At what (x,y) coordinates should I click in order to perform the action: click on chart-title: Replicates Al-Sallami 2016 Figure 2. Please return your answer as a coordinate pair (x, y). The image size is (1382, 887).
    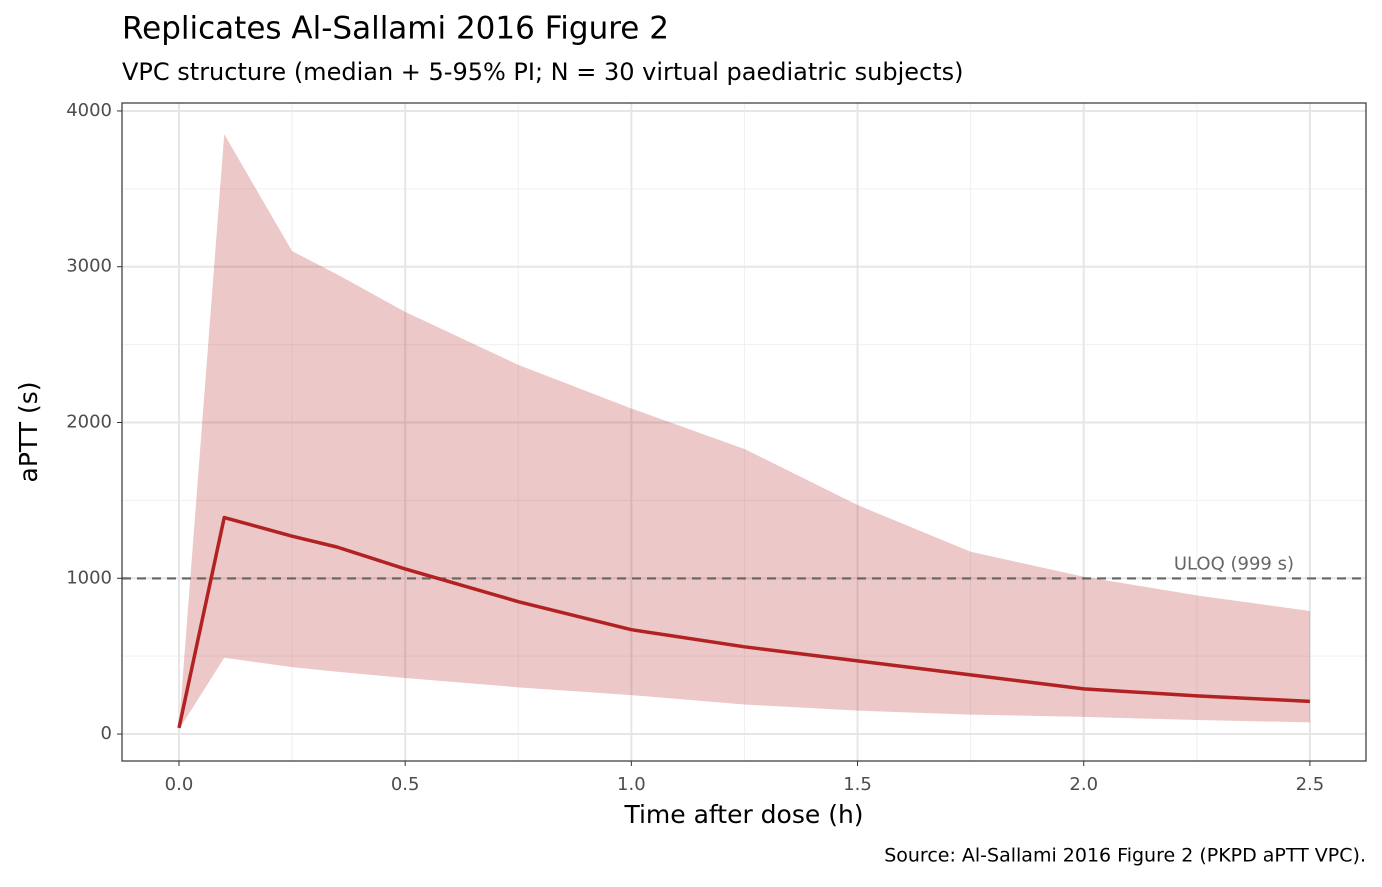
    Looking at the image, I should click on (395, 29).